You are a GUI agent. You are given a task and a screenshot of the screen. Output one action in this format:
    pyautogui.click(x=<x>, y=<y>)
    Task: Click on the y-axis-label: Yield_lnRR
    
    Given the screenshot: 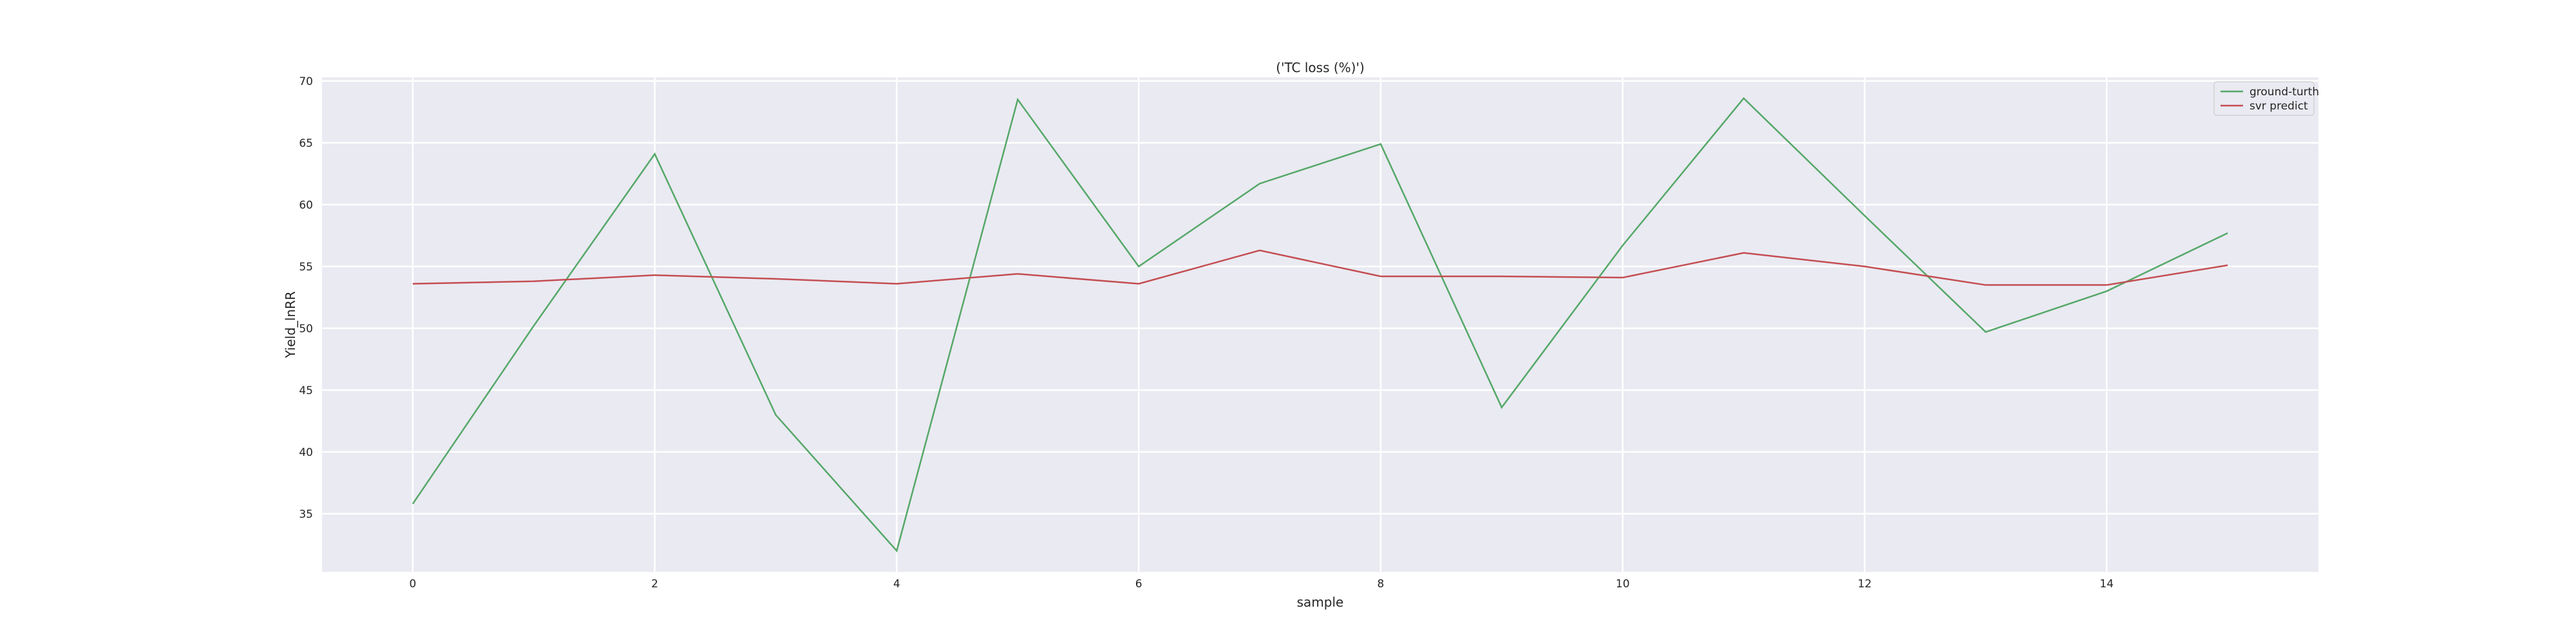 What is the action you would take?
    pyautogui.click(x=290, y=325)
    